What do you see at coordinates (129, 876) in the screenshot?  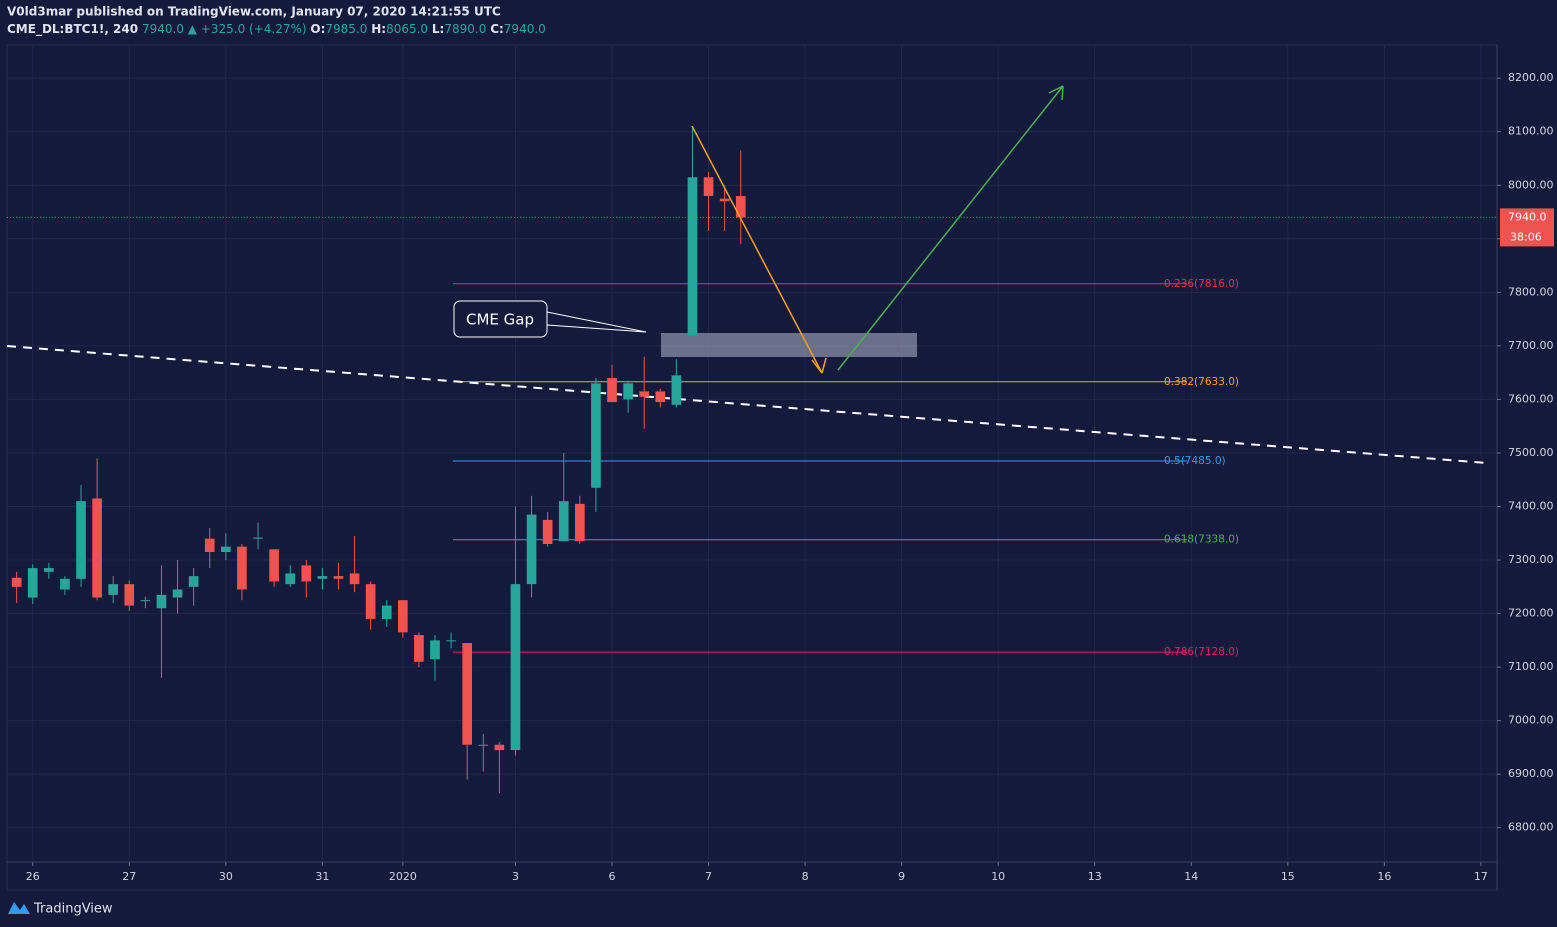 I see `x-tick-label: 27` at bounding box center [129, 876].